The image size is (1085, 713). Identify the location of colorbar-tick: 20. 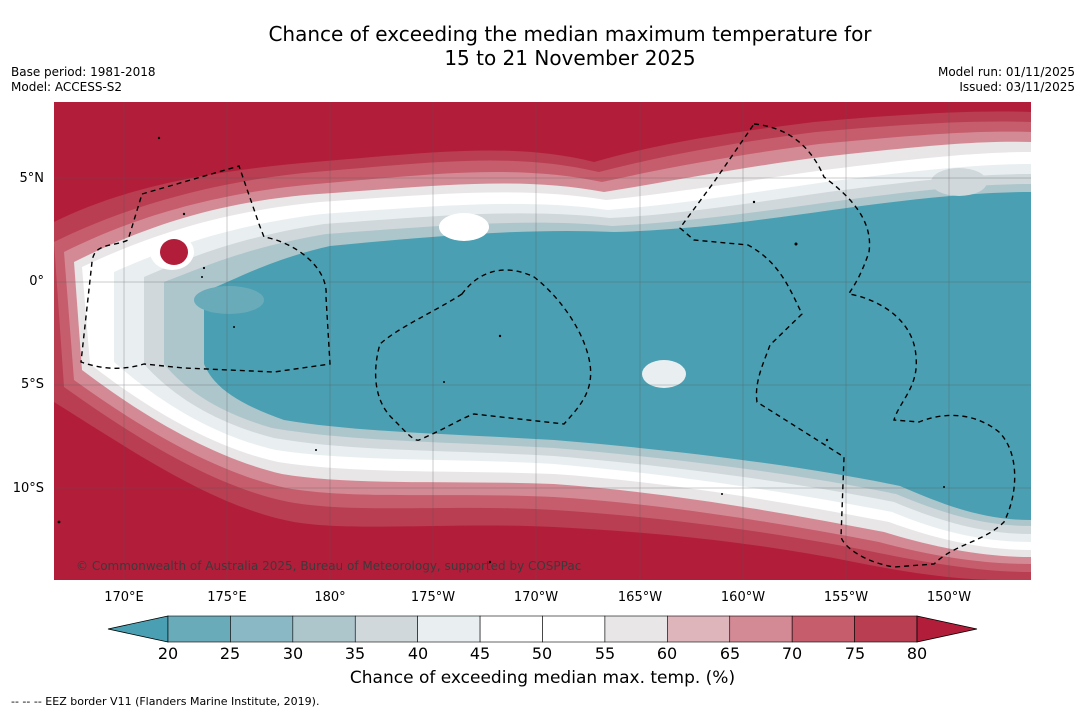
(168, 653).